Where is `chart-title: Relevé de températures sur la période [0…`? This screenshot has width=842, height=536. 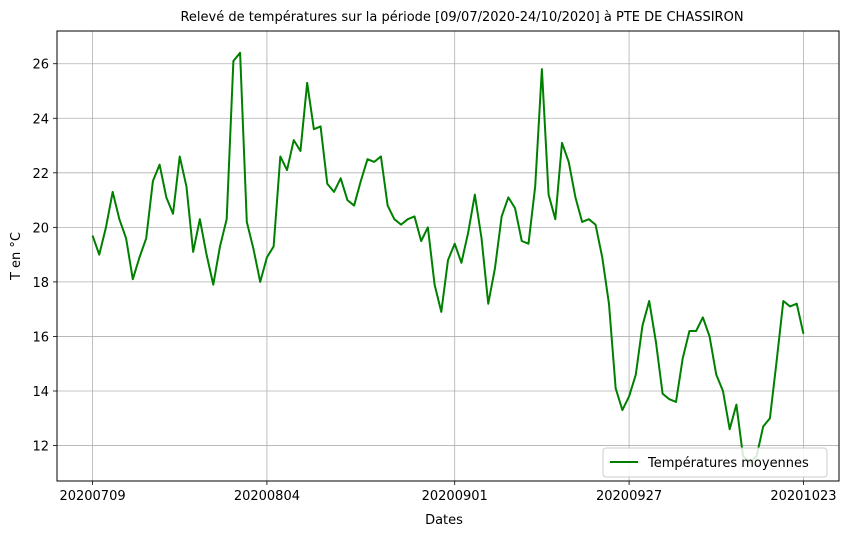 chart-title: Relevé de températures sur la période [0… is located at coordinates (461, 17).